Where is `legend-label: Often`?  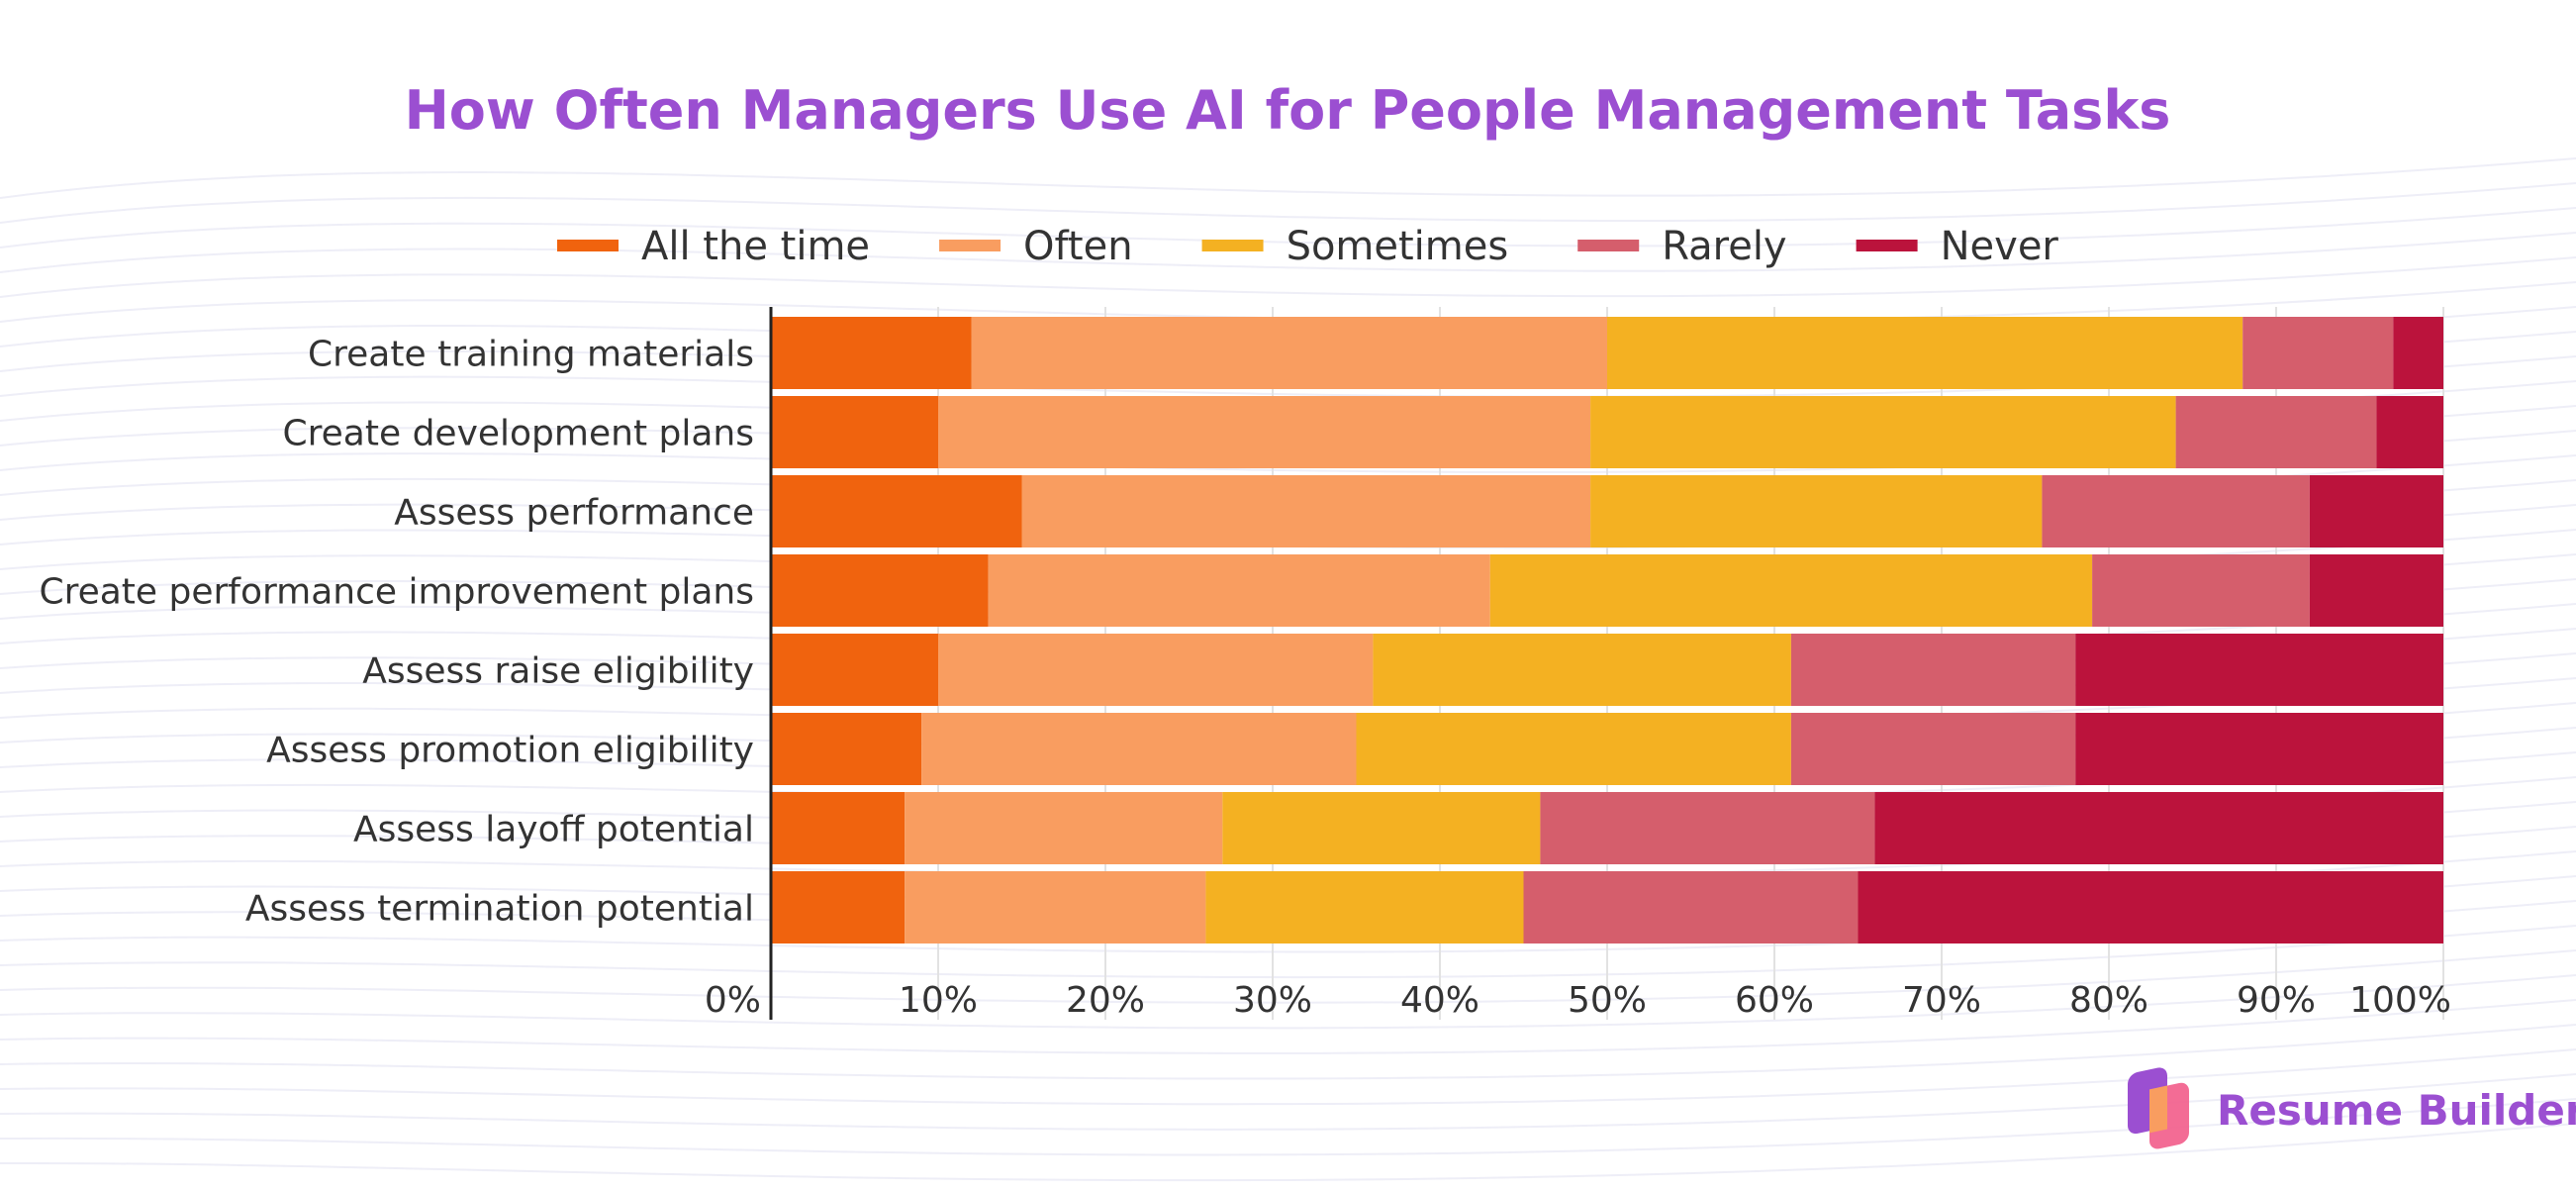
legend-label: Often is located at coordinates (1078, 246).